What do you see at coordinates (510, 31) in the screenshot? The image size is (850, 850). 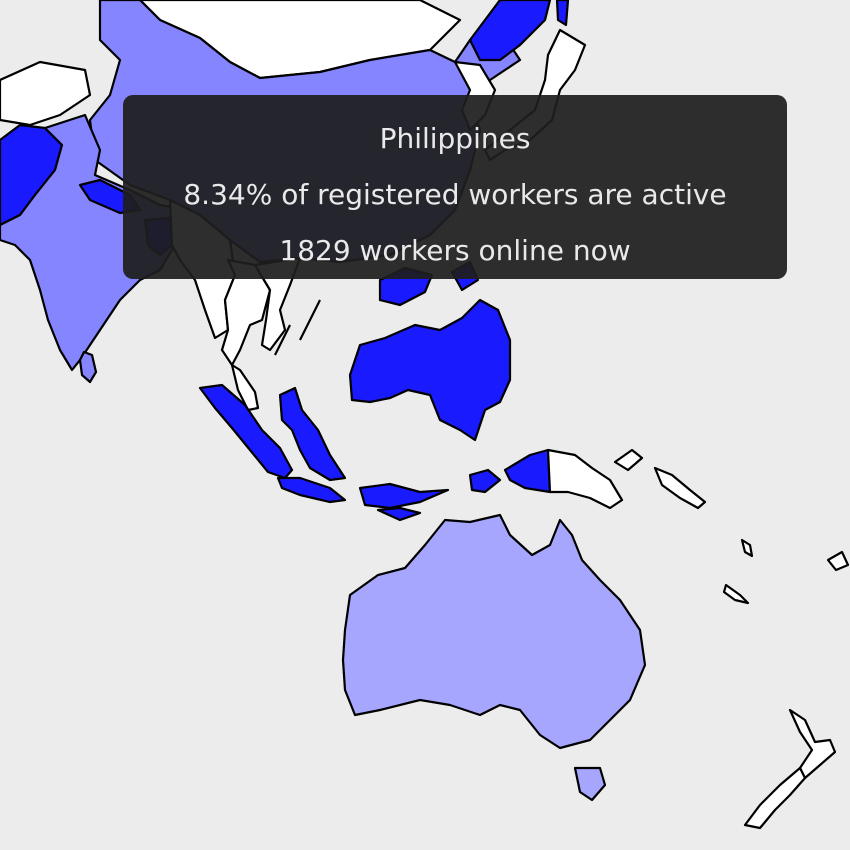 I see `country-russia` at bounding box center [510, 31].